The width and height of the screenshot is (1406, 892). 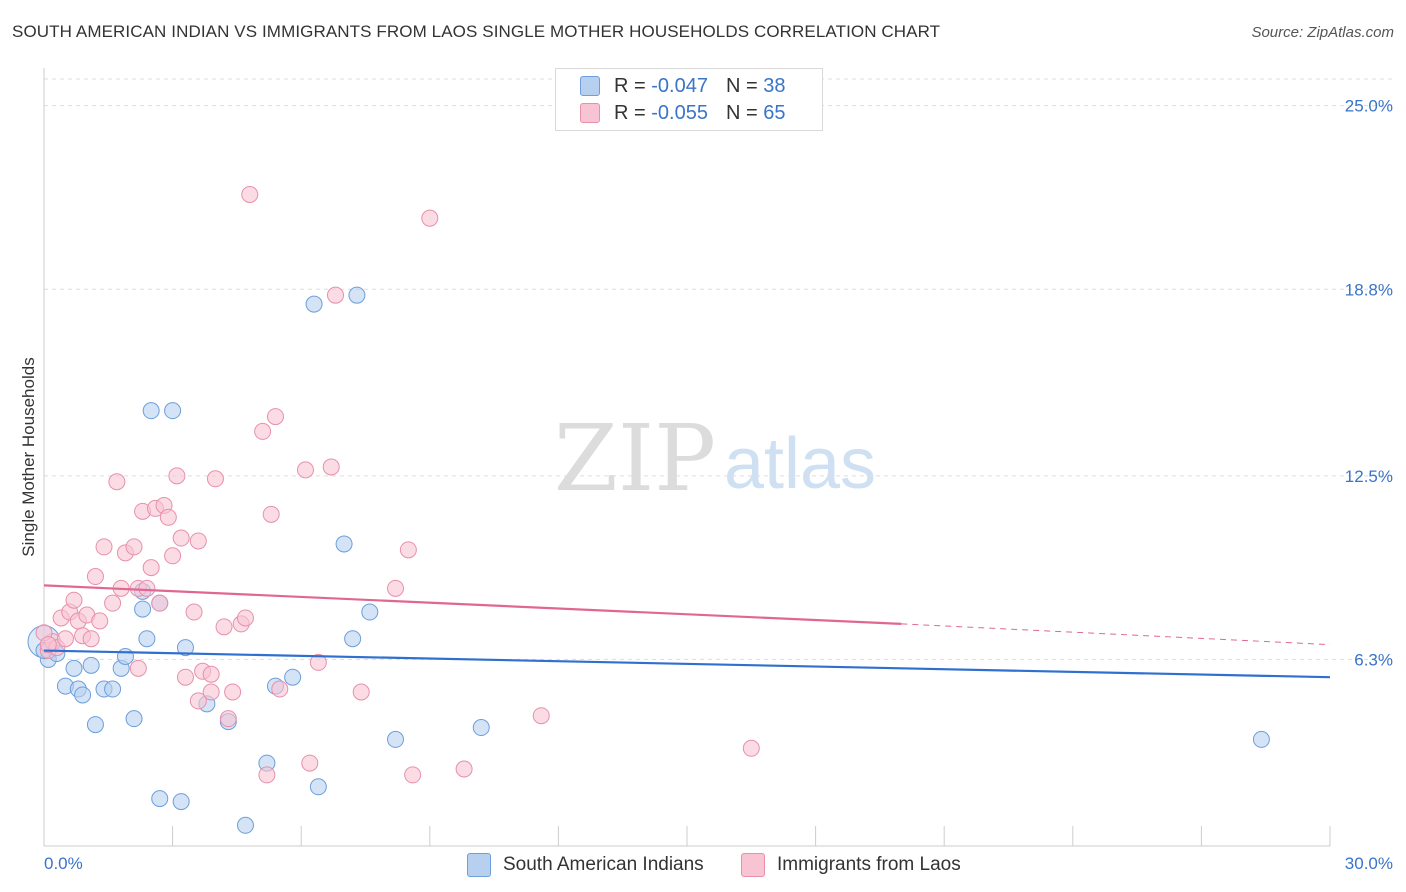 What do you see at coordinates (630, 112) in the screenshot?
I see `r-label-pink: R =` at bounding box center [630, 112].